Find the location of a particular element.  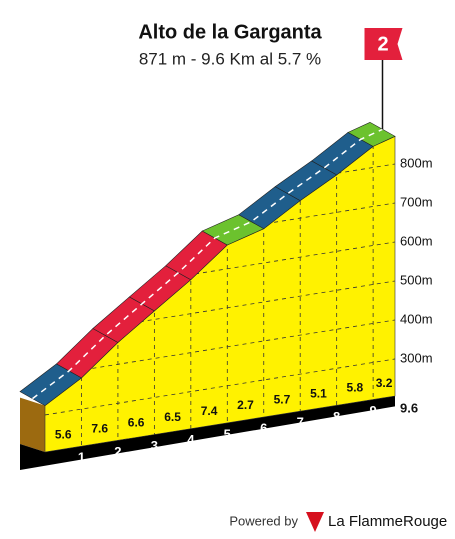

distance-label: 9.6 is located at coordinates (409, 407).